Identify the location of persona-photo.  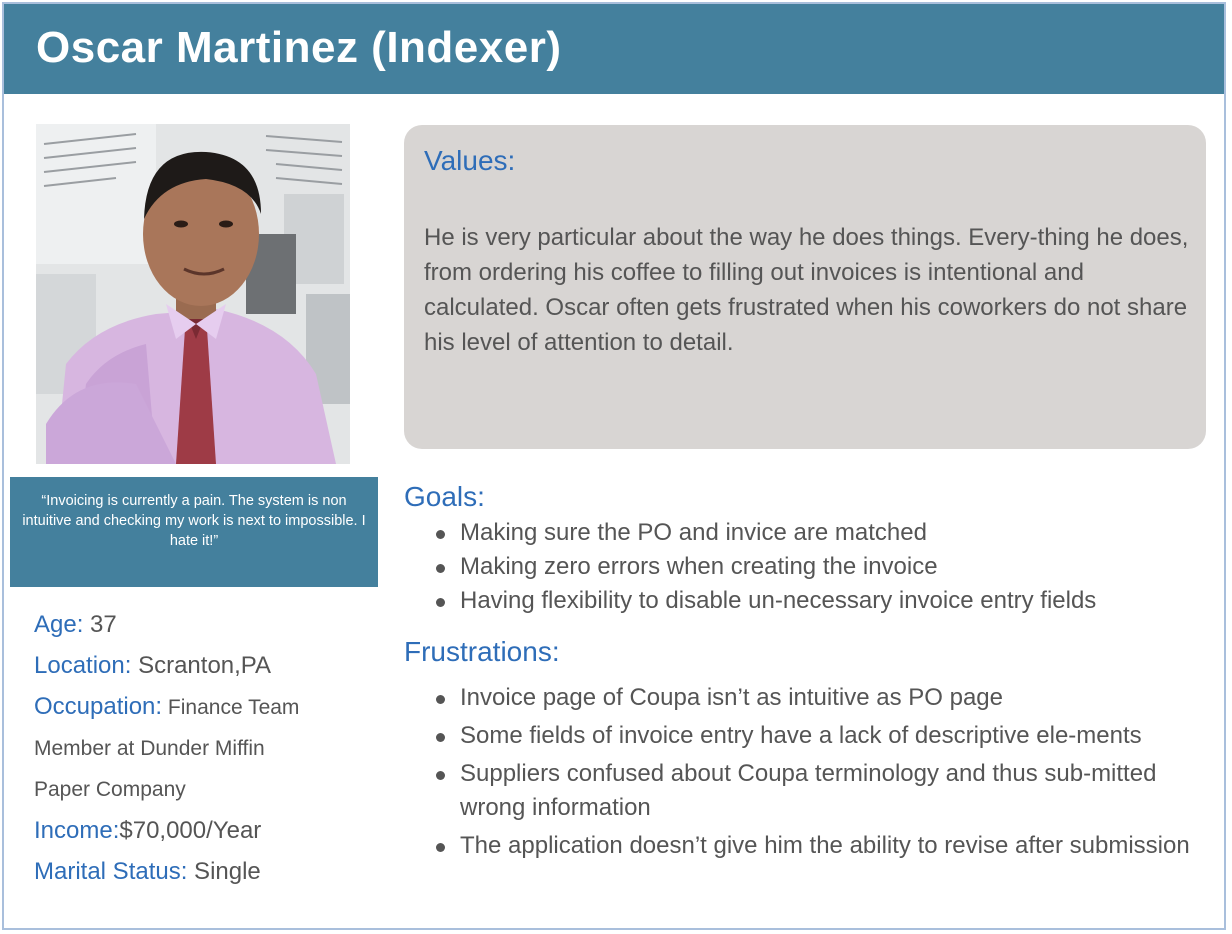
(193, 294).